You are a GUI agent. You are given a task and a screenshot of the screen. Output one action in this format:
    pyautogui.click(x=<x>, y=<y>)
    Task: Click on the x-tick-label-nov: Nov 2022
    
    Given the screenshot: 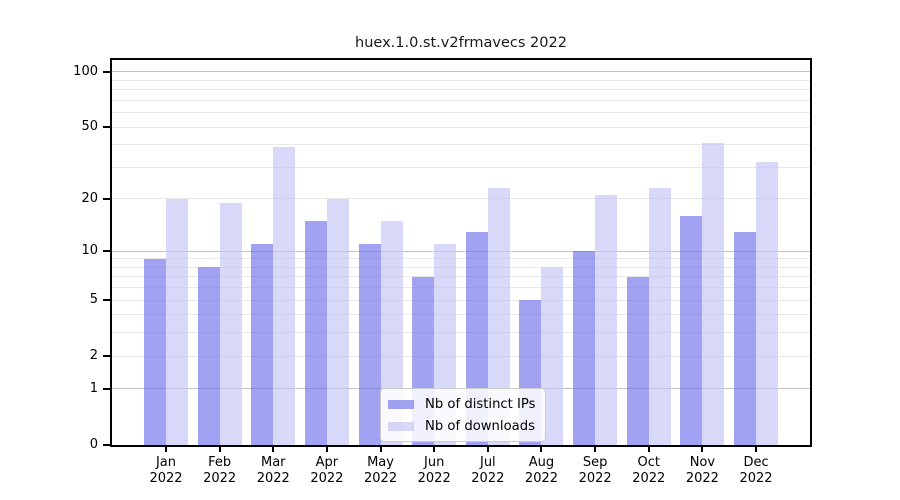 What is the action you would take?
    pyautogui.click(x=702, y=471)
    